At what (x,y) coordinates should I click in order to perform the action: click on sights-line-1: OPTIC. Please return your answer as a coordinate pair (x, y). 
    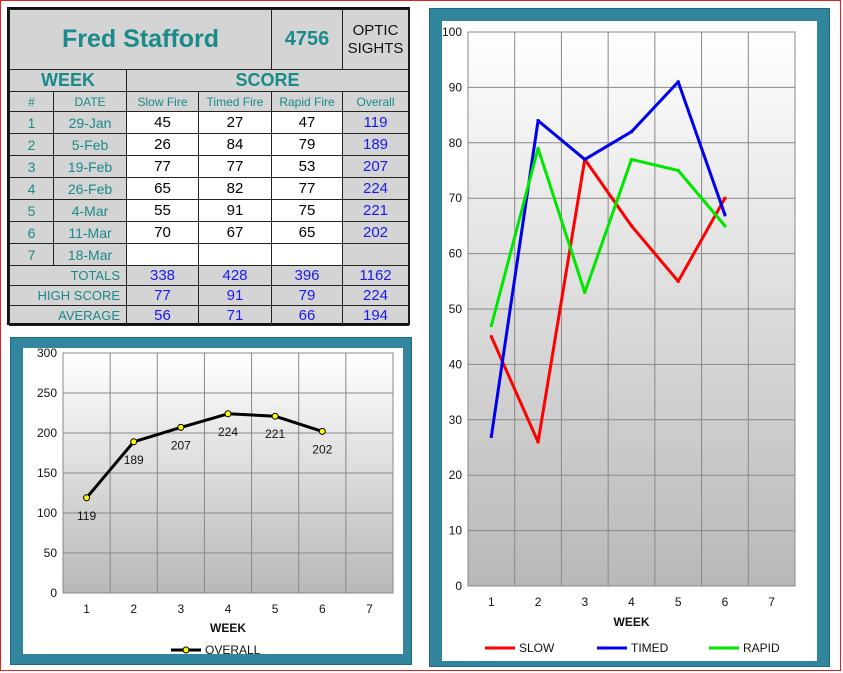
    Looking at the image, I should click on (375, 30).